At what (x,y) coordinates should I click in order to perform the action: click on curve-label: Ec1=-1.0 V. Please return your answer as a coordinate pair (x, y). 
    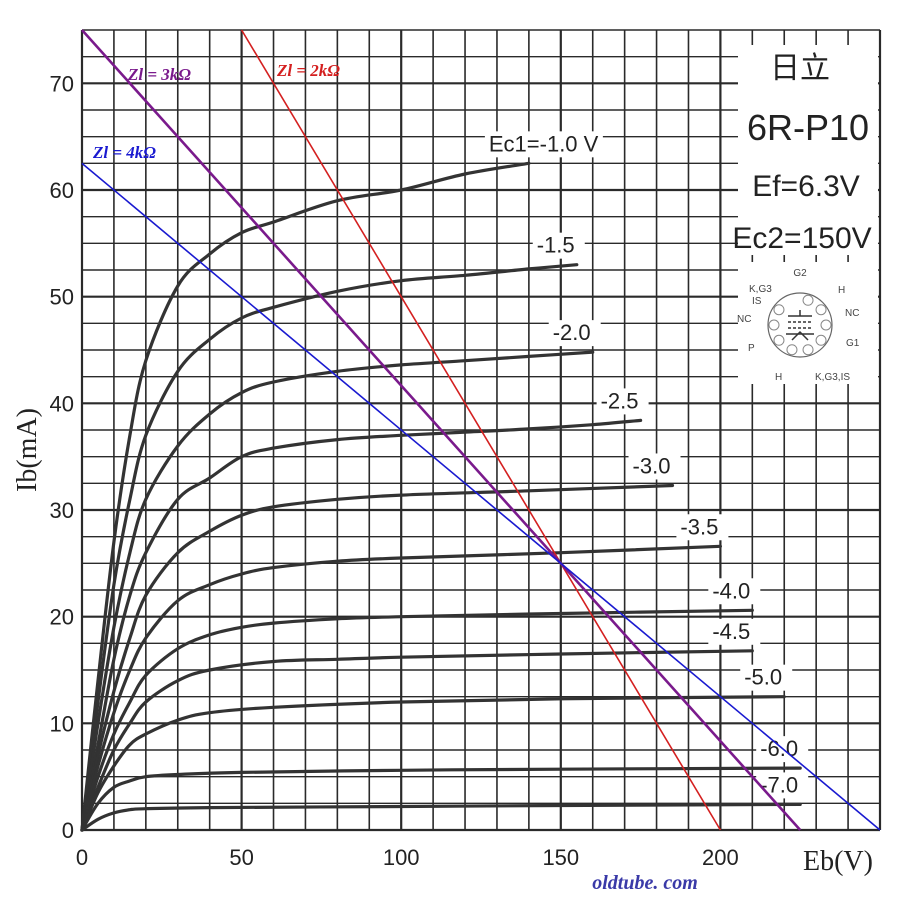
    Looking at the image, I should click on (544, 143).